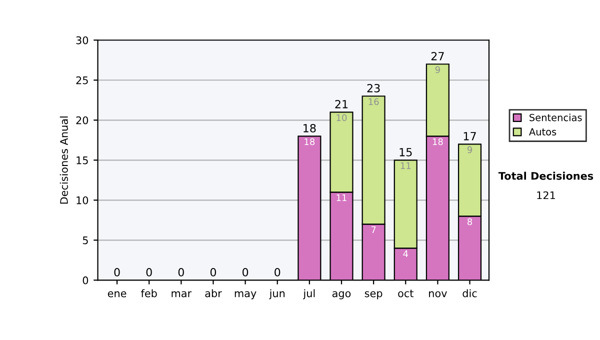 Image resolution: width=600 pixels, height=340 pixels. I want to click on data-label: 7, so click(373, 230).